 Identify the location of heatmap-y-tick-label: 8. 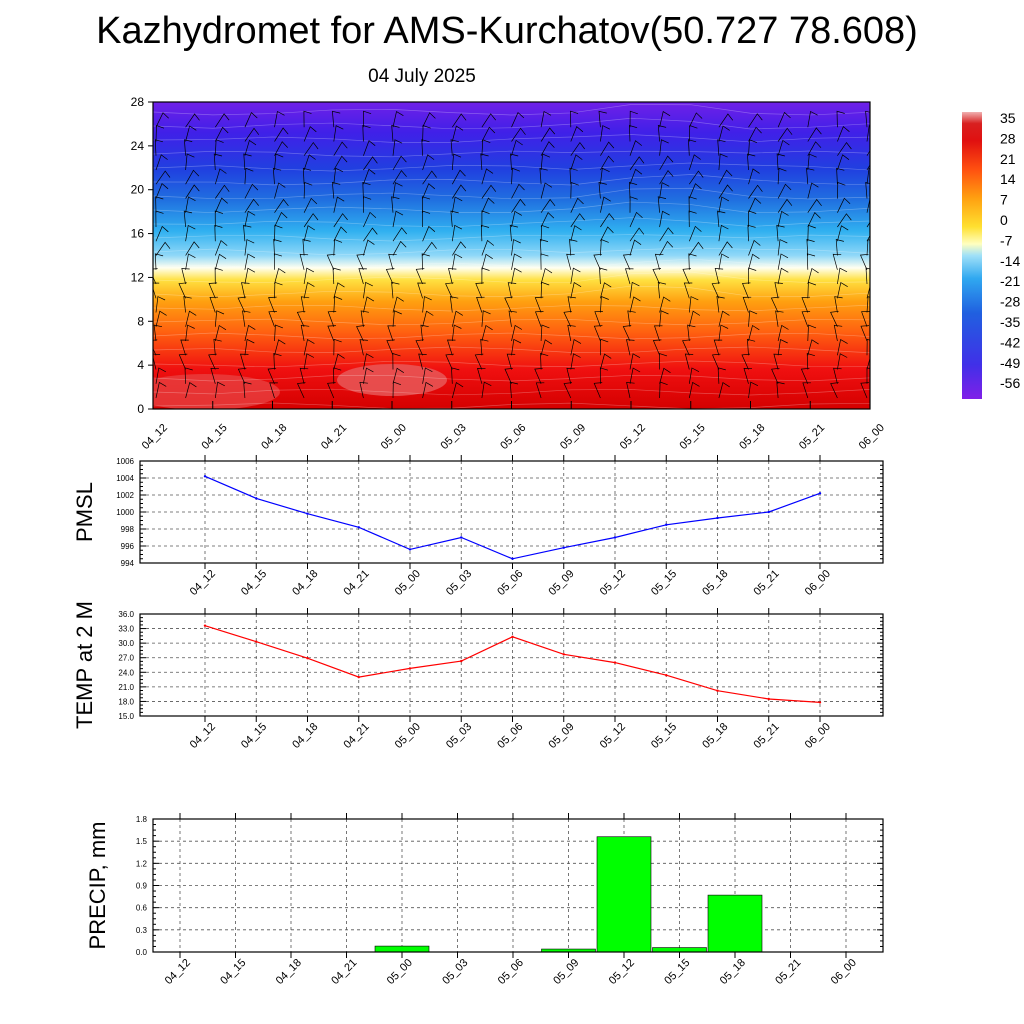
(140, 321).